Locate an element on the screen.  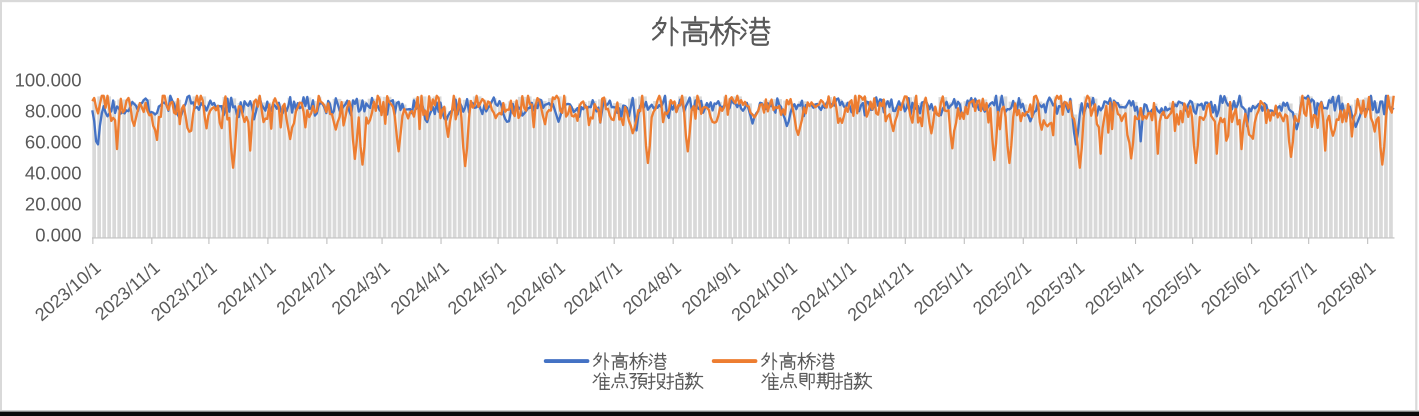
svg-text: 20.000 is located at coordinates (53, 204).